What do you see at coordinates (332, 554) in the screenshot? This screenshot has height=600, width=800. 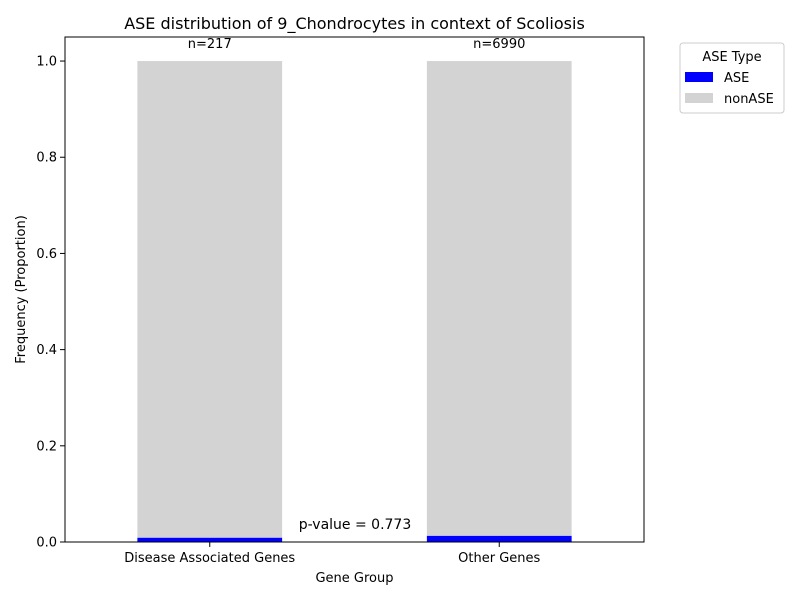 I see `x-axis: Disease Associated Genes Other Genes` at bounding box center [332, 554].